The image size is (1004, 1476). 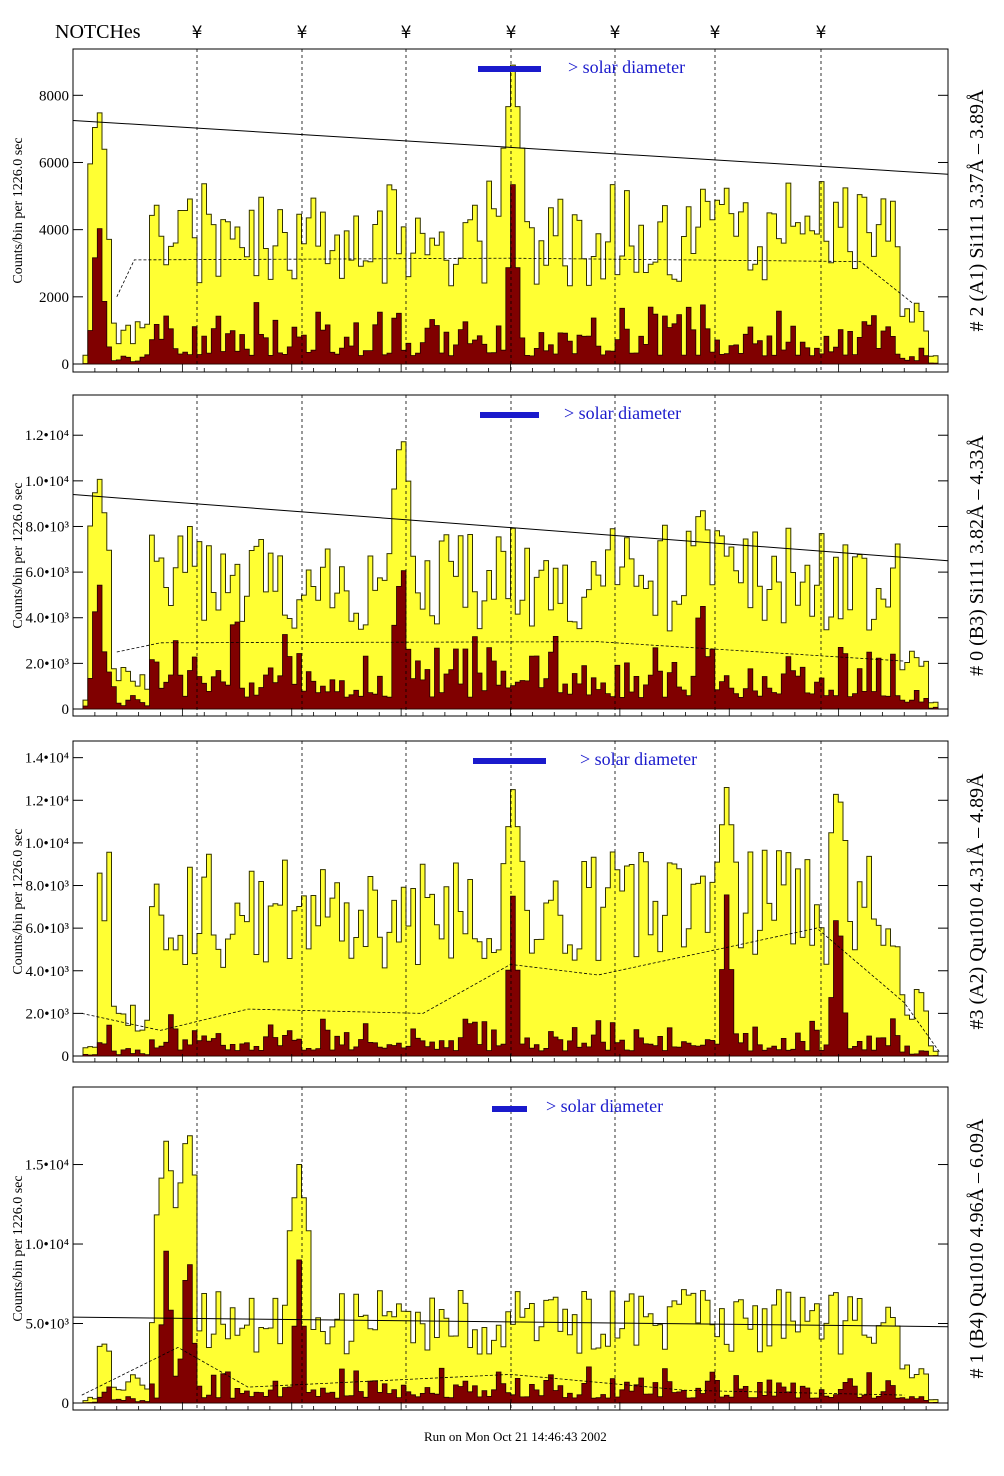 I want to click on y-tick-label: 8000, so click(x=54, y=96).